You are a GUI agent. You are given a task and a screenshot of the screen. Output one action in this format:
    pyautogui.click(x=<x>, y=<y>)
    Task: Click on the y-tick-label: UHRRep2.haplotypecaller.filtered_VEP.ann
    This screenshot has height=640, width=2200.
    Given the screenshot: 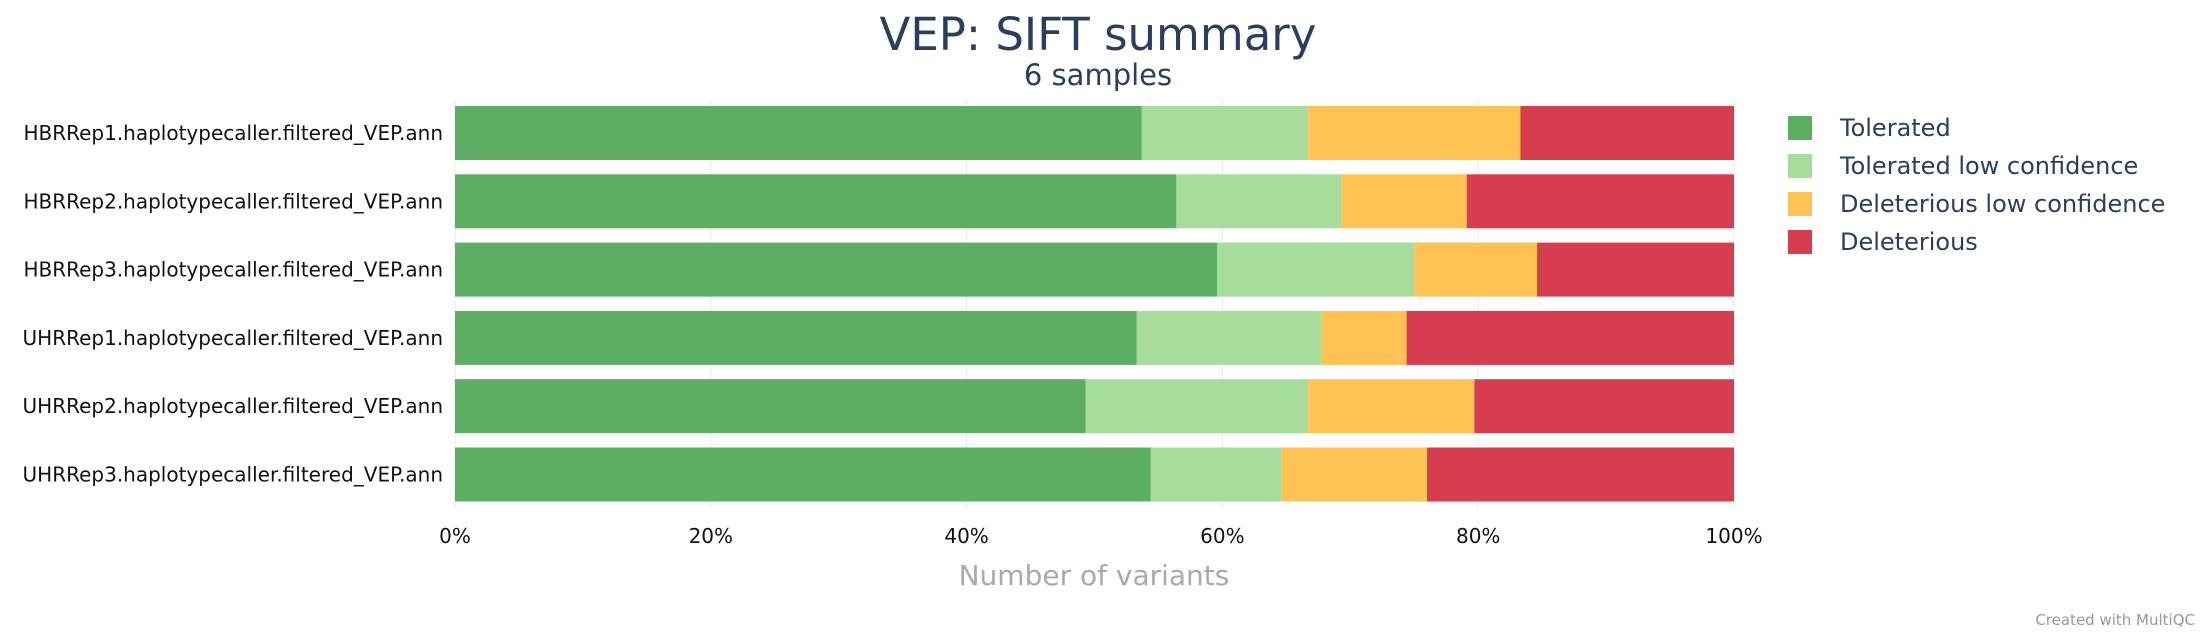 What is the action you would take?
    pyautogui.click(x=233, y=406)
    